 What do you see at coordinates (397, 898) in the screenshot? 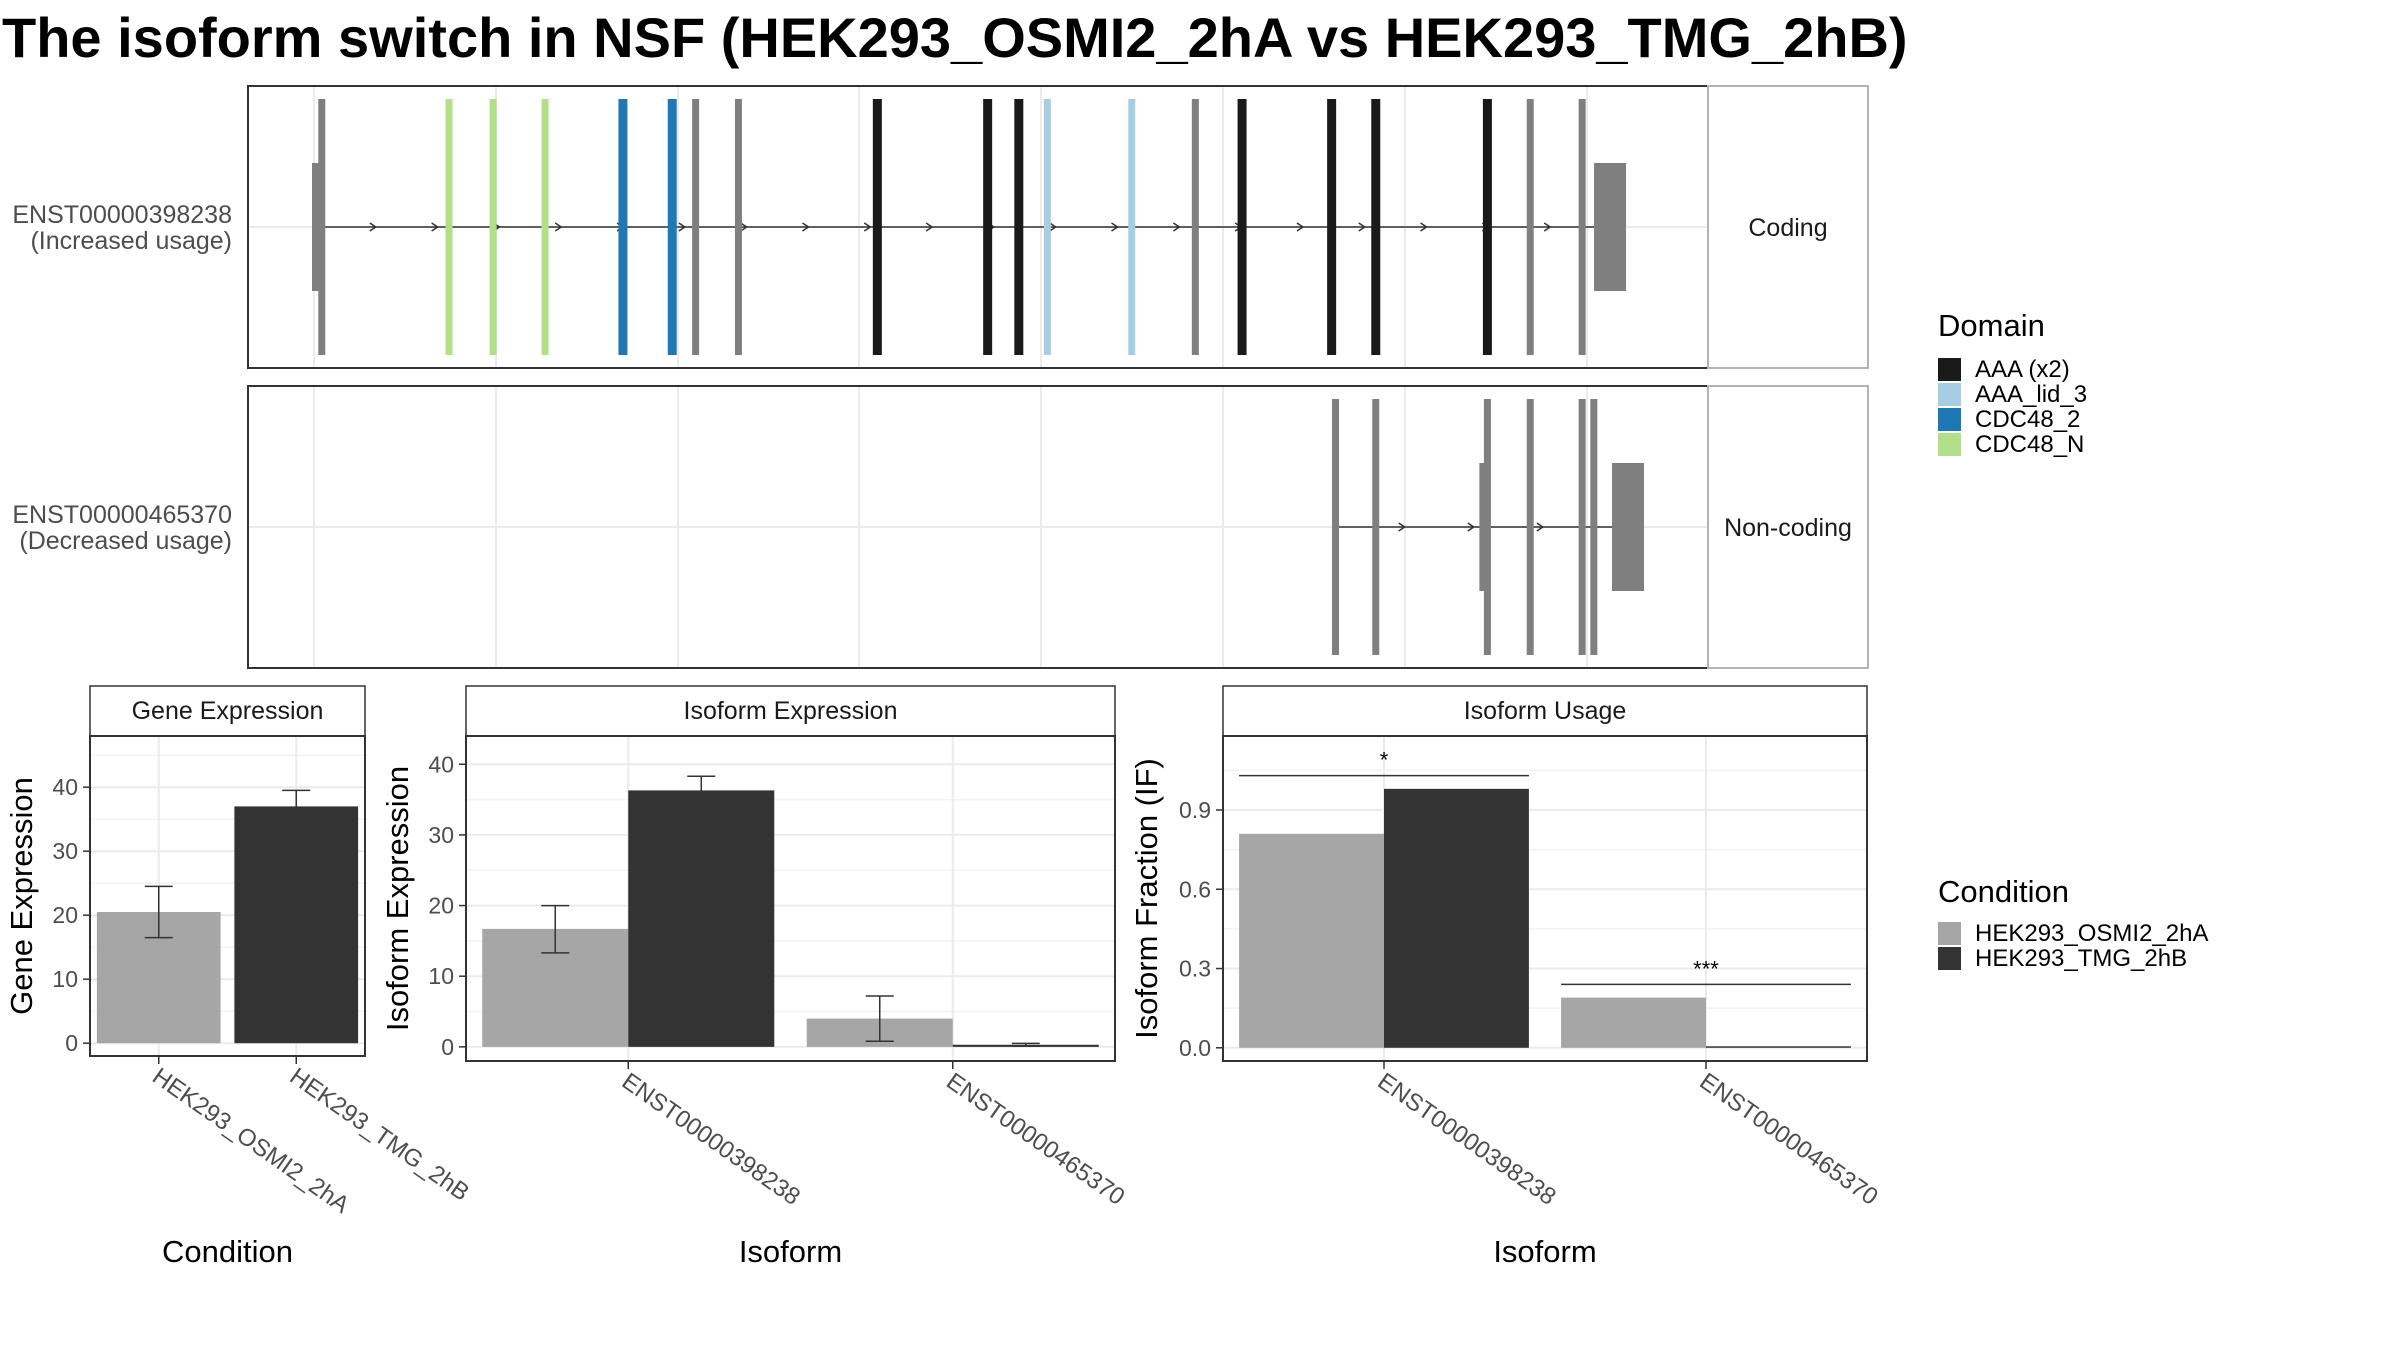
I see `y-axis-label: Isoform Expression` at bounding box center [397, 898].